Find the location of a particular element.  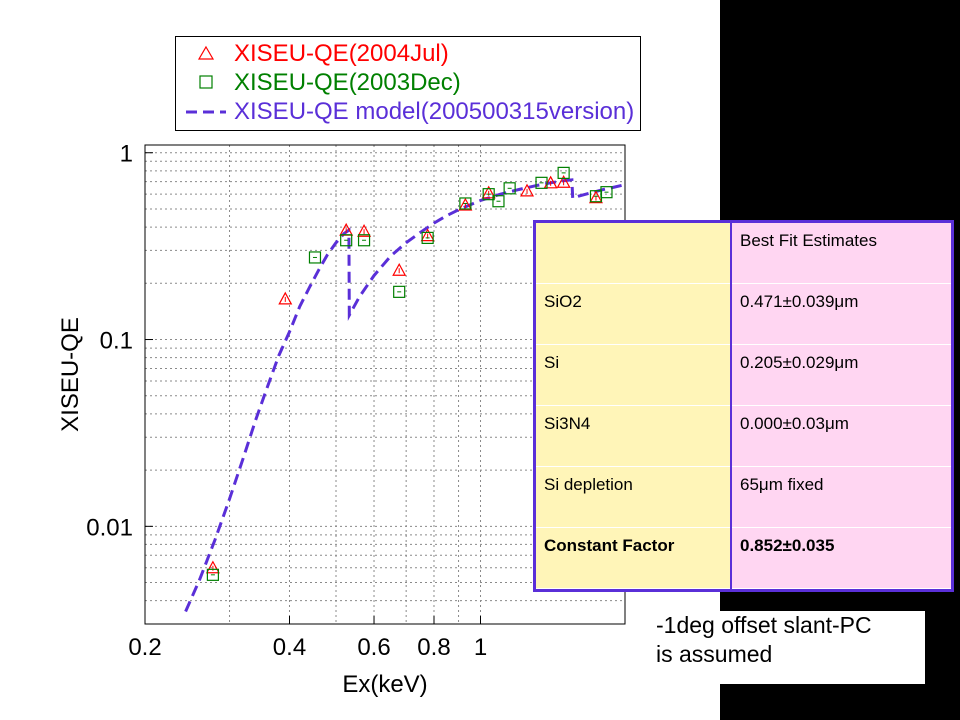

triangle-marker-icon is located at coordinates (206, 52).